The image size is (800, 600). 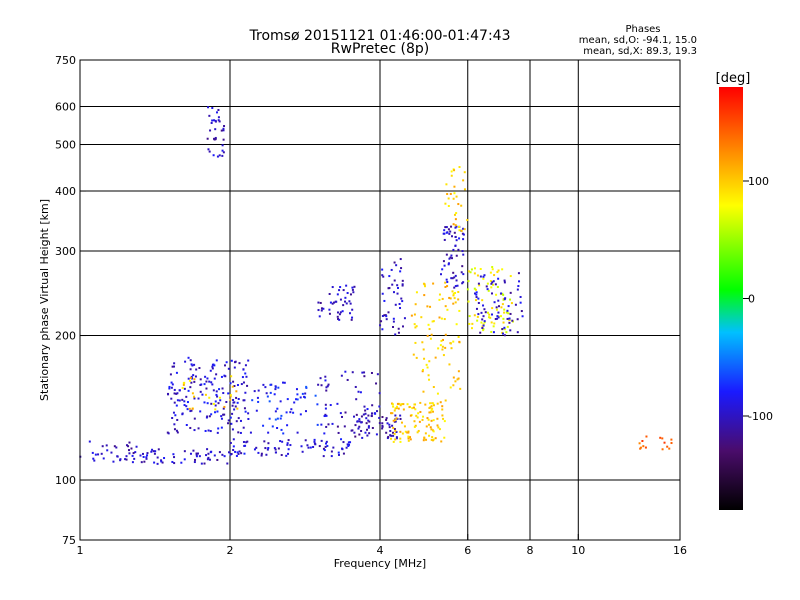 What do you see at coordinates (751, 299) in the screenshot?
I see `colorbar-tick-label: 0` at bounding box center [751, 299].